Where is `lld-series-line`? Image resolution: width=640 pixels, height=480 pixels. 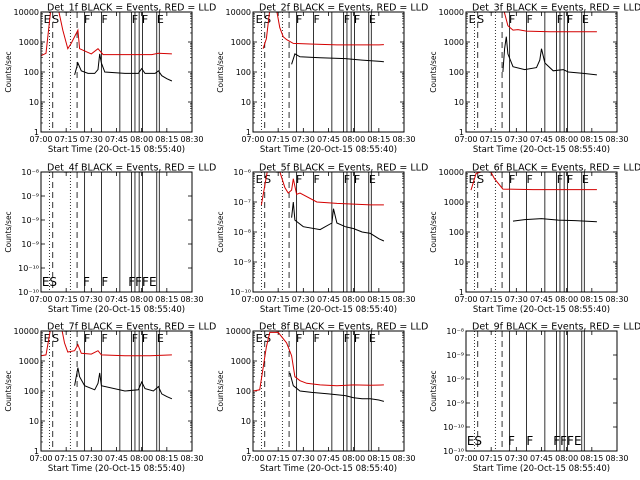
lld-series-line is located at coordinates (322, 189).